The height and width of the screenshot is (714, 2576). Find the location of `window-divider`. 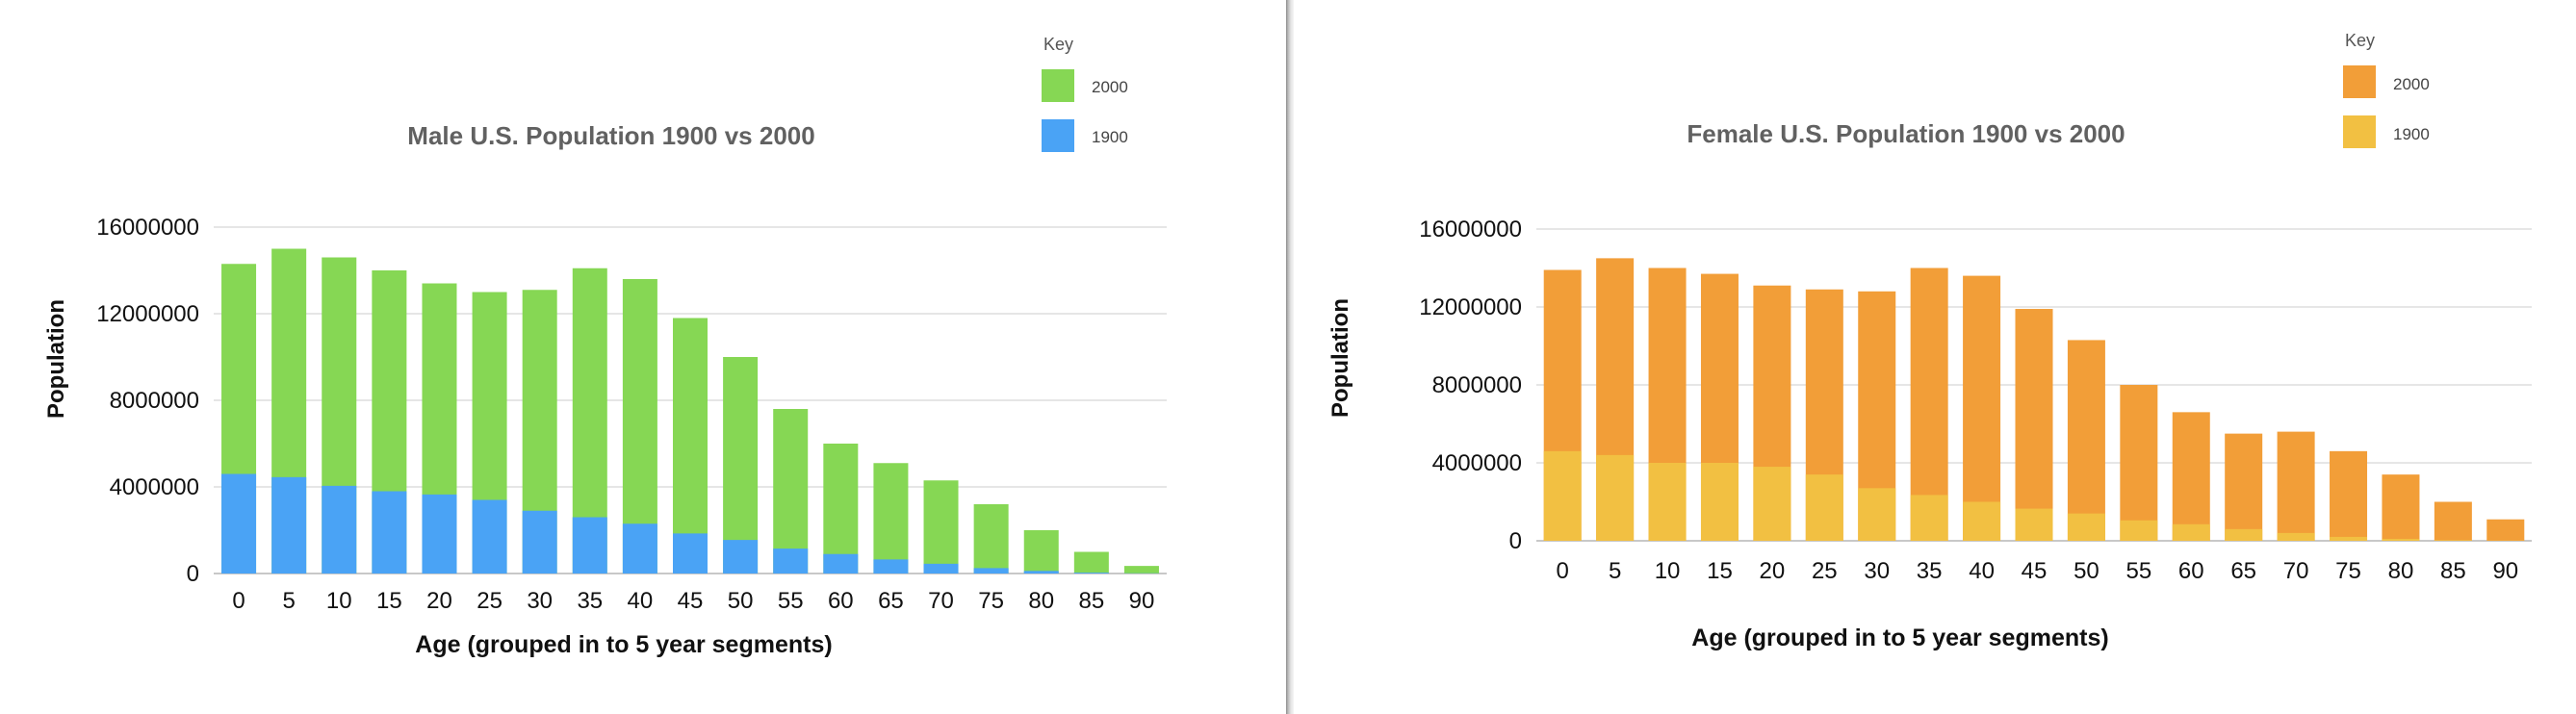

window-divider is located at coordinates (1290, 357).